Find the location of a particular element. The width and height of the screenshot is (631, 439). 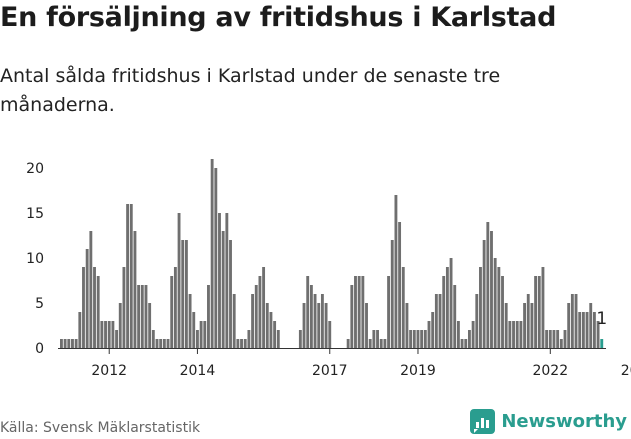

brand-logo: Newsworthy is located at coordinates (548, 421).